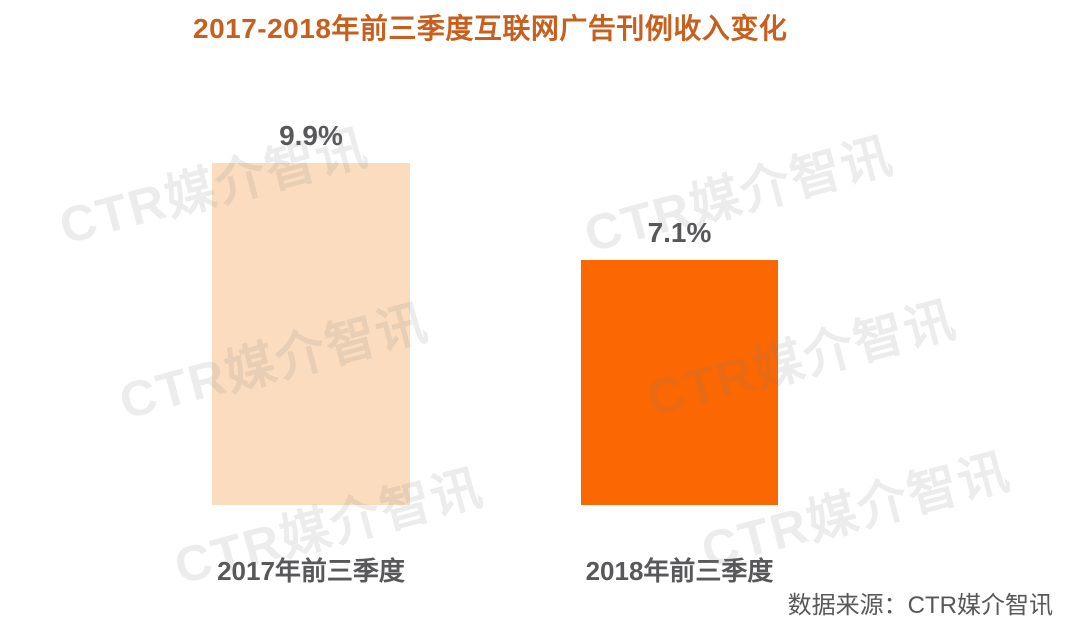 This screenshot has width=1080, height=644. What do you see at coordinates (679, 571) in the screenshot?
I see `category-label-2018: 2018年前三季度` at bounding box center [679, 571].